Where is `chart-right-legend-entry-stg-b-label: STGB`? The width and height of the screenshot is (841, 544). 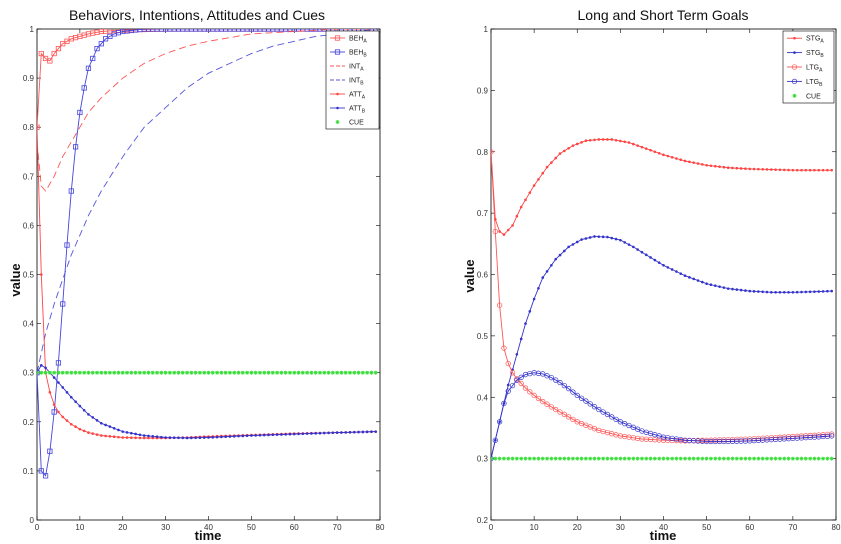 chart-right-legend-entry-stg-b-label: STGB is located at coordinates (815, 54).